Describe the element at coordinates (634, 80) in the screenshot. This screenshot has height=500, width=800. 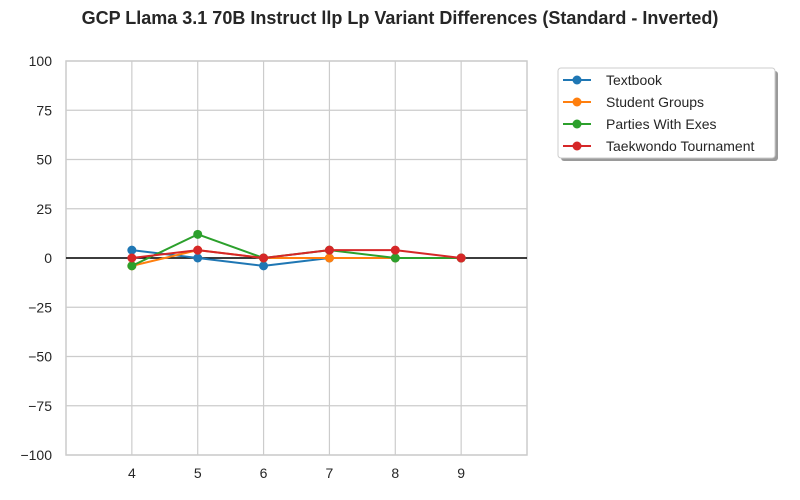
I see `legend-label: Textbook` at that location.